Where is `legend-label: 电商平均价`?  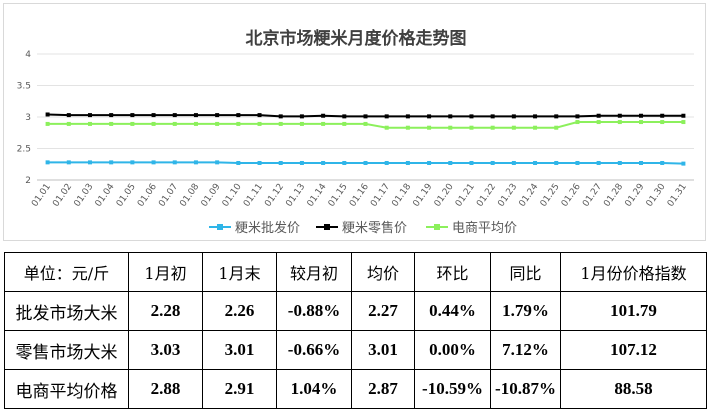
legend-label: 电商平均价 is located at coordinates (484, 228).